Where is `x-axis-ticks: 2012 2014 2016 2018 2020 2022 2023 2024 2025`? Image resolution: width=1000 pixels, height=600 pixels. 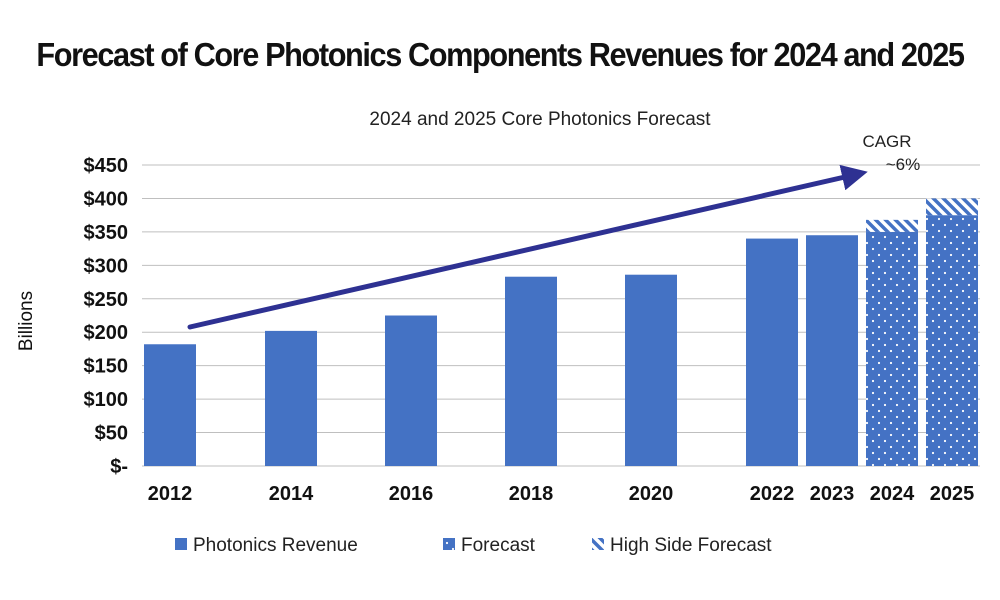 x-axis-ticks: 2012 2014 2016 2018 2020 2022 2023 2024 2025 is located at coordinates (561, 494).